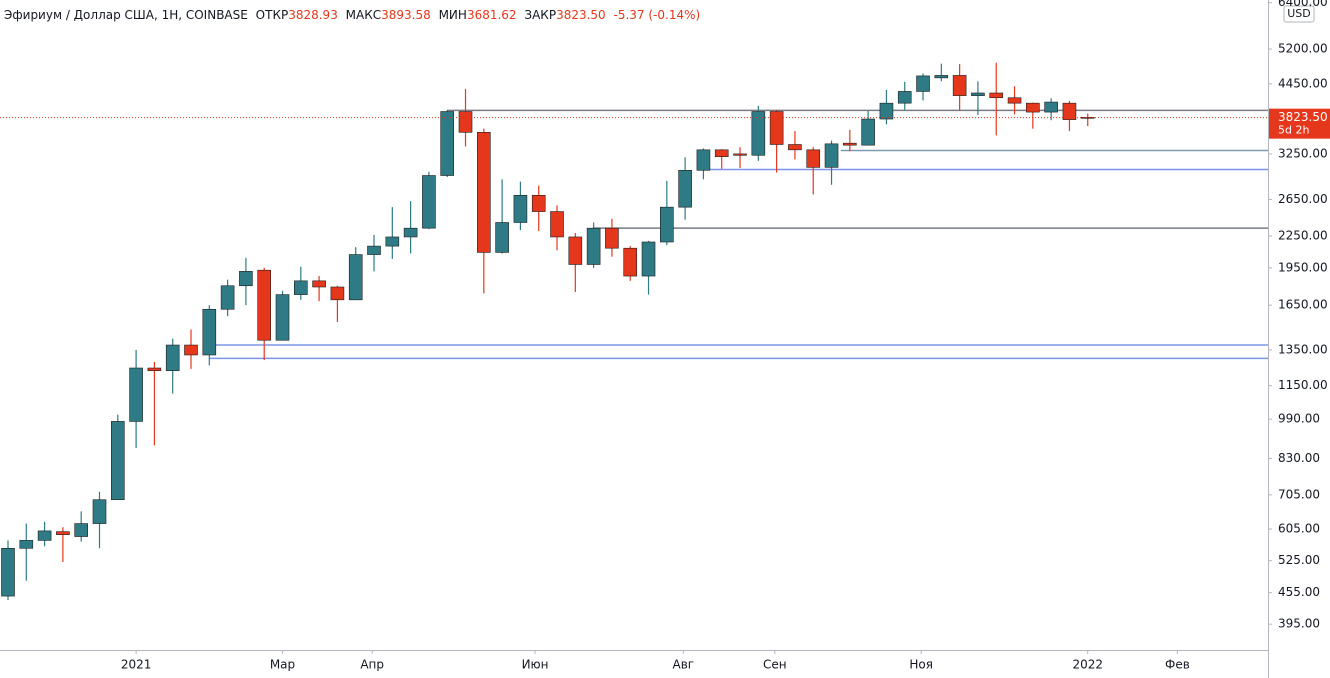  I want to click on x-tick-label: 2022, so click(1087, 665).